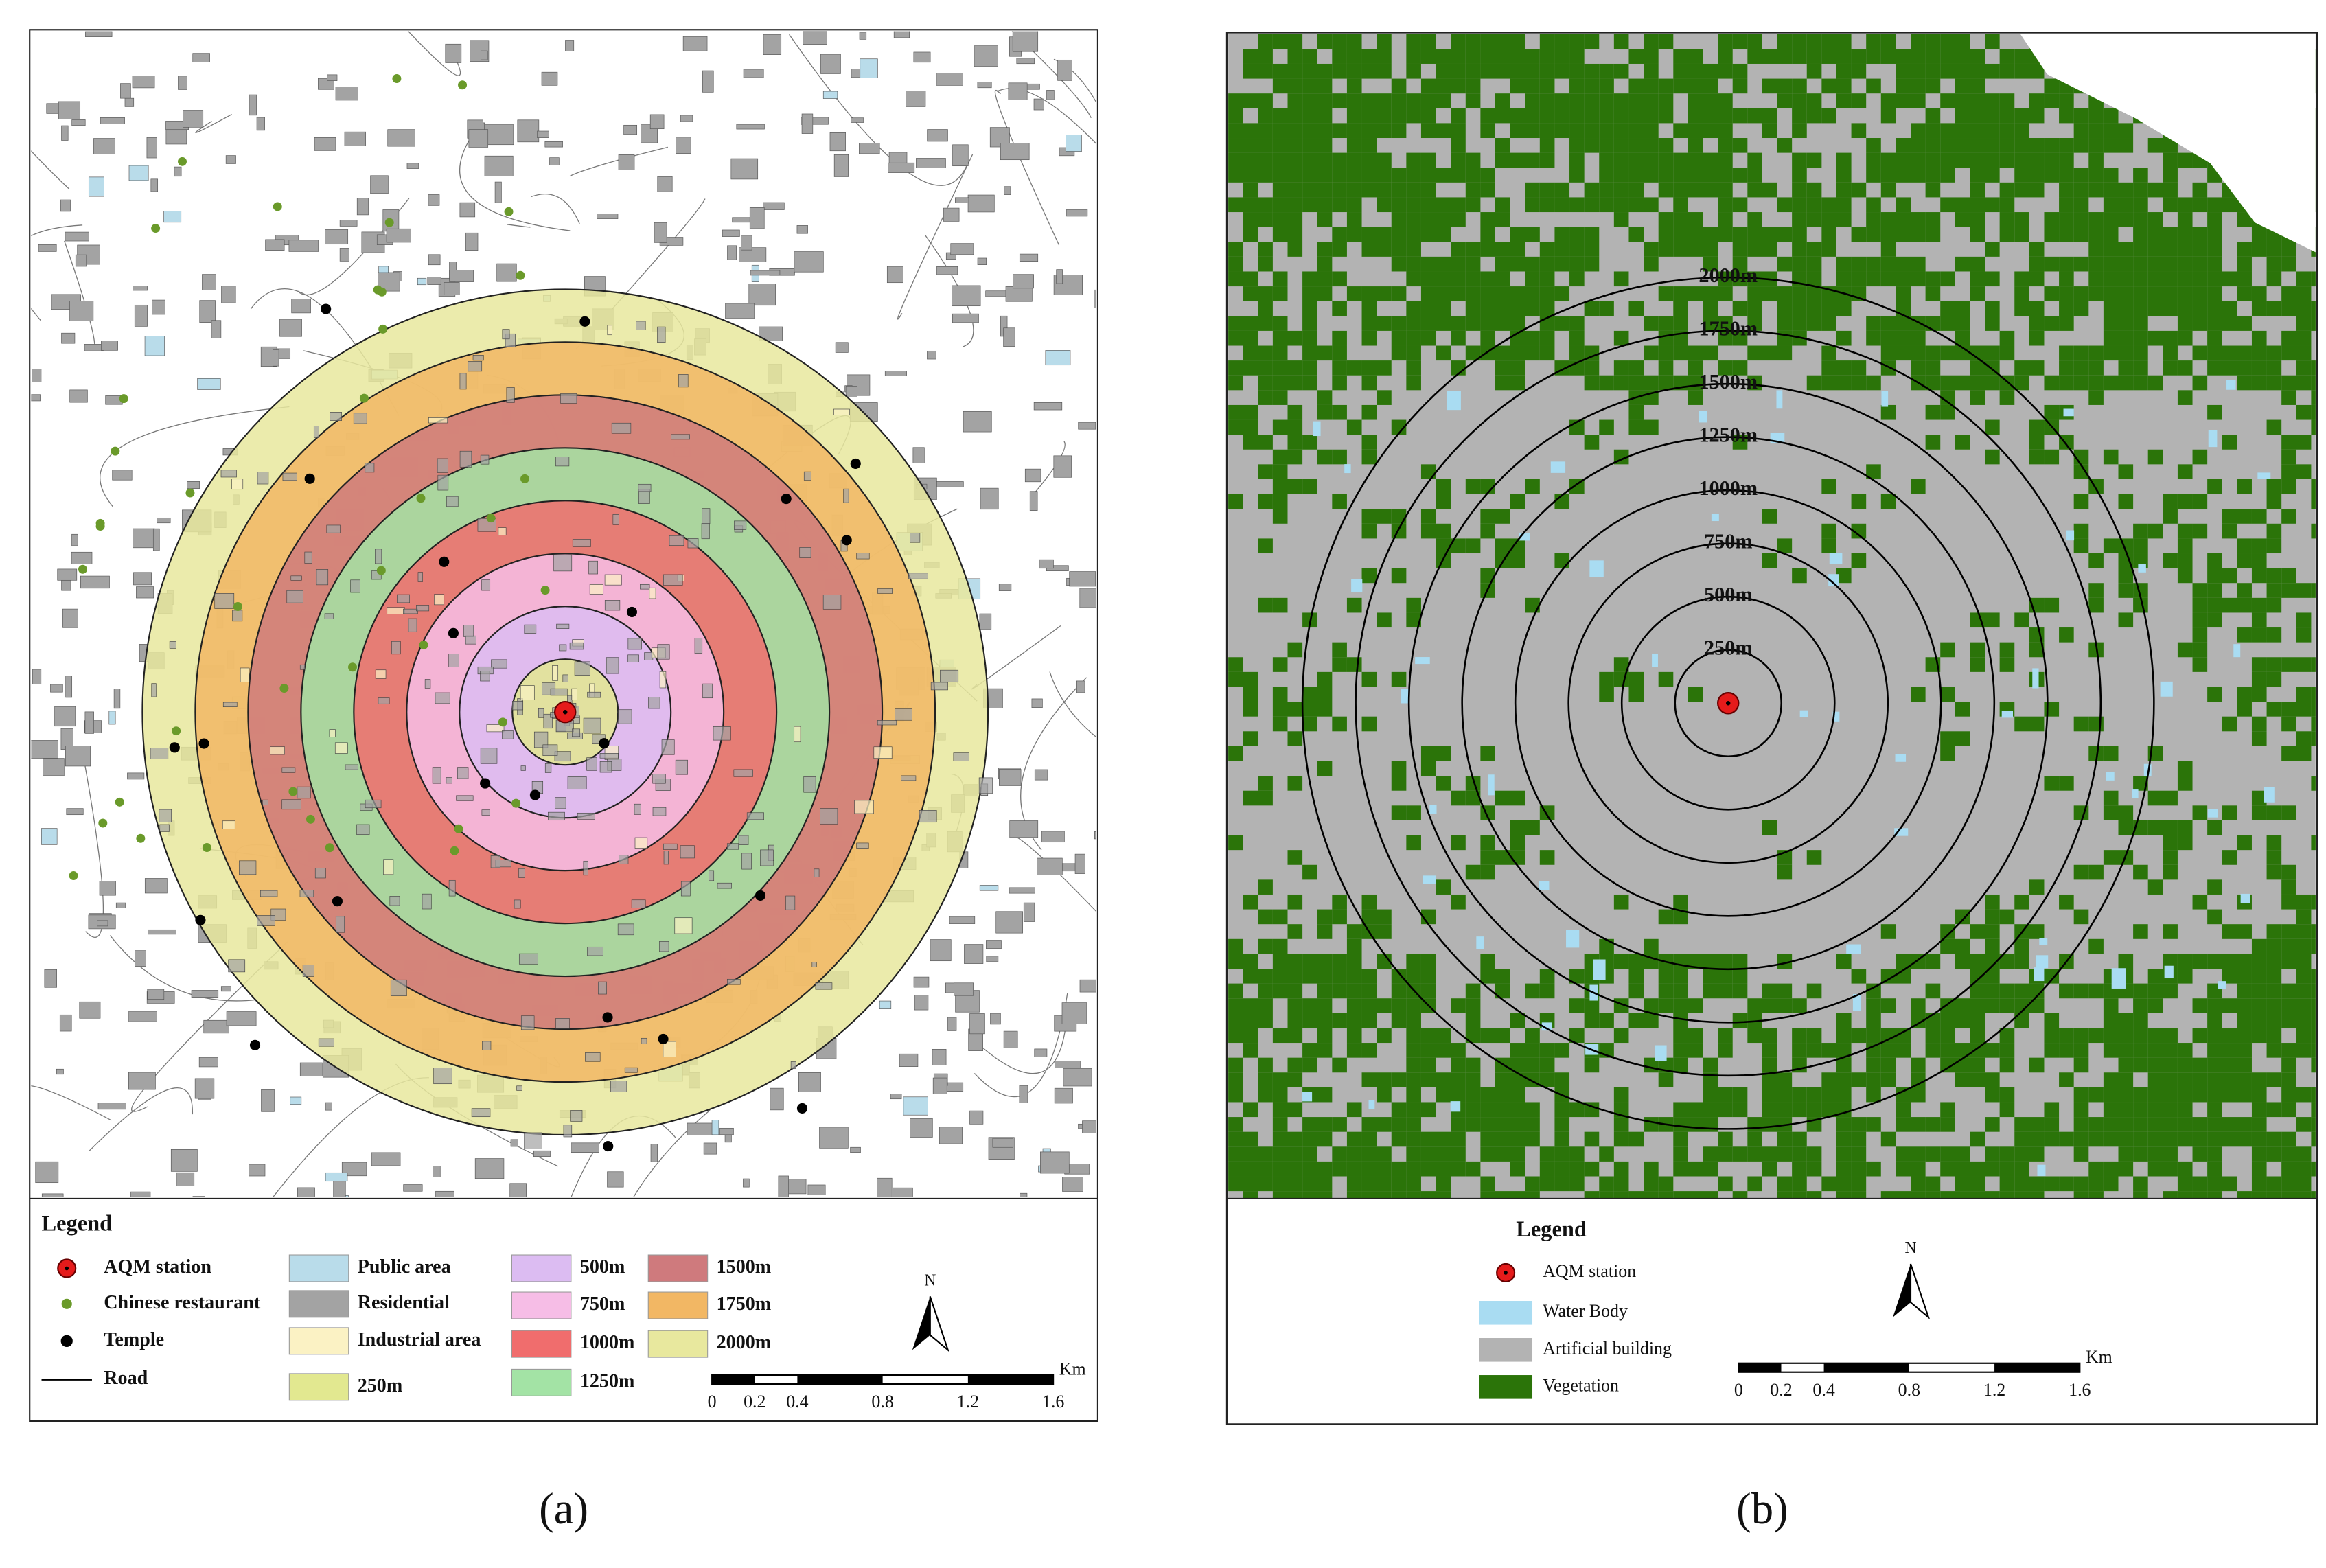 This screenshot has height=1568, width=2326. Describe the element at coordinates (1011, 1380) in the screenshot. I see `scale-bar` at that location.